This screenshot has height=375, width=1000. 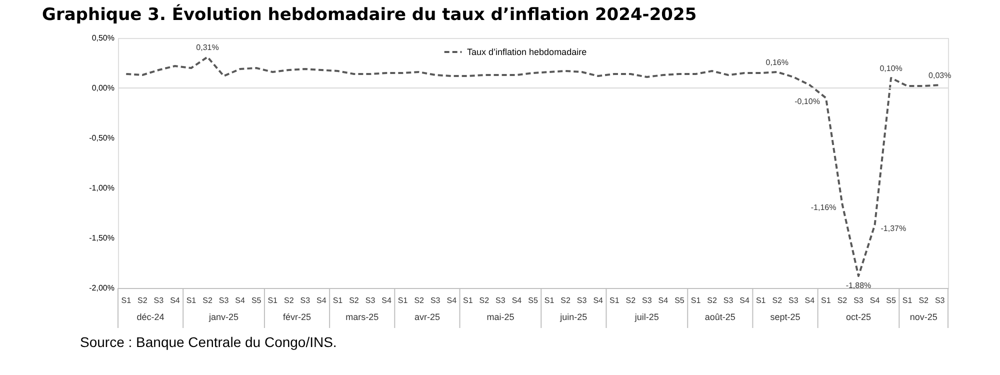 I want to click on text: juin-25, so click(x=573, y=317).